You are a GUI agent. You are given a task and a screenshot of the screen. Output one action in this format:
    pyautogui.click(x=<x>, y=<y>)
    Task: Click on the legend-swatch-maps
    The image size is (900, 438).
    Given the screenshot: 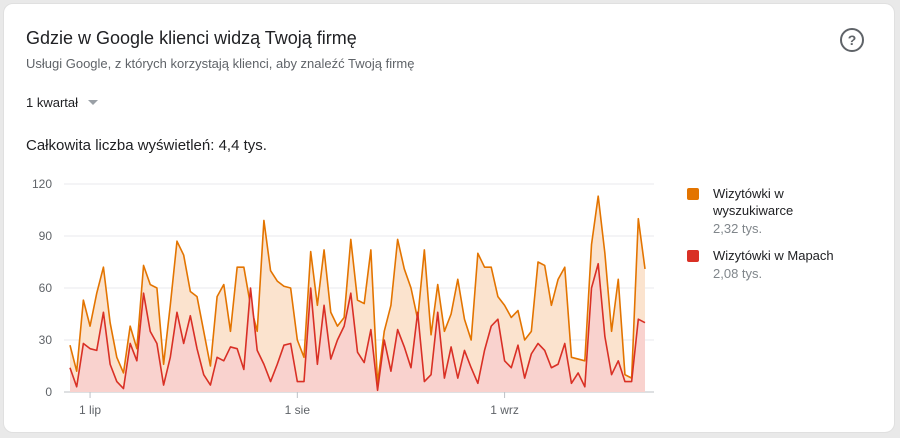 What is the action you would take?
    pyautogui.click(x=693, y=256)
    